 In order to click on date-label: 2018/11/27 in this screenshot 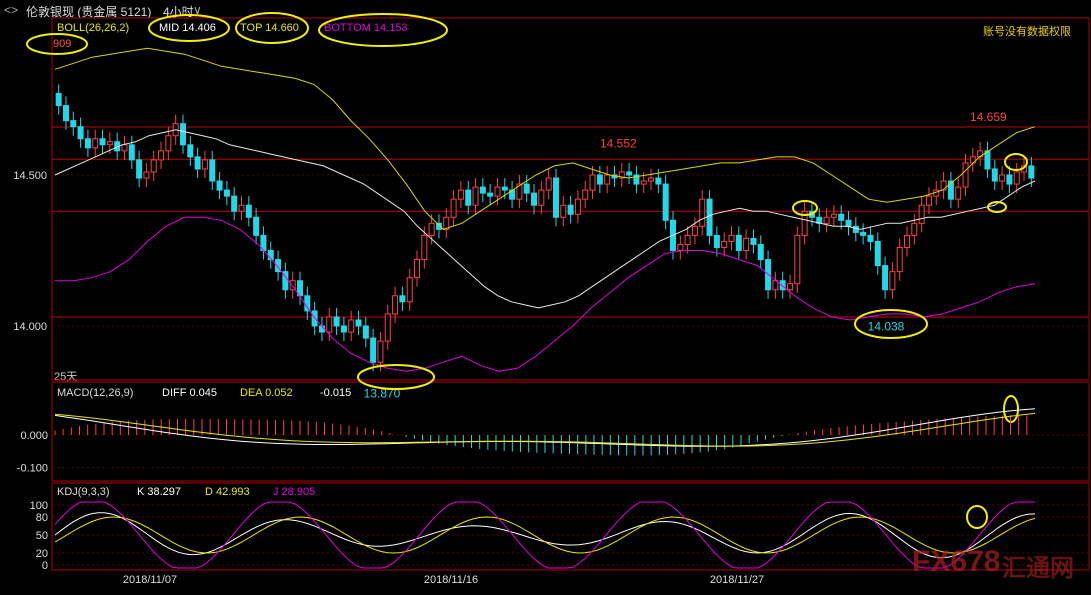, I will do `click(737, 580)`.